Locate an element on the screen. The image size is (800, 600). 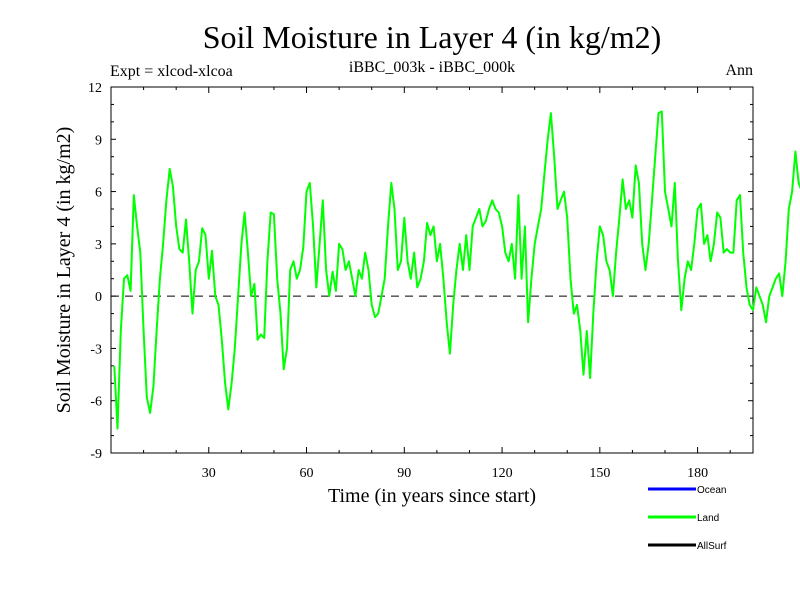
legend: Ocean Land AllSurf is located at coordinates (687, 518).